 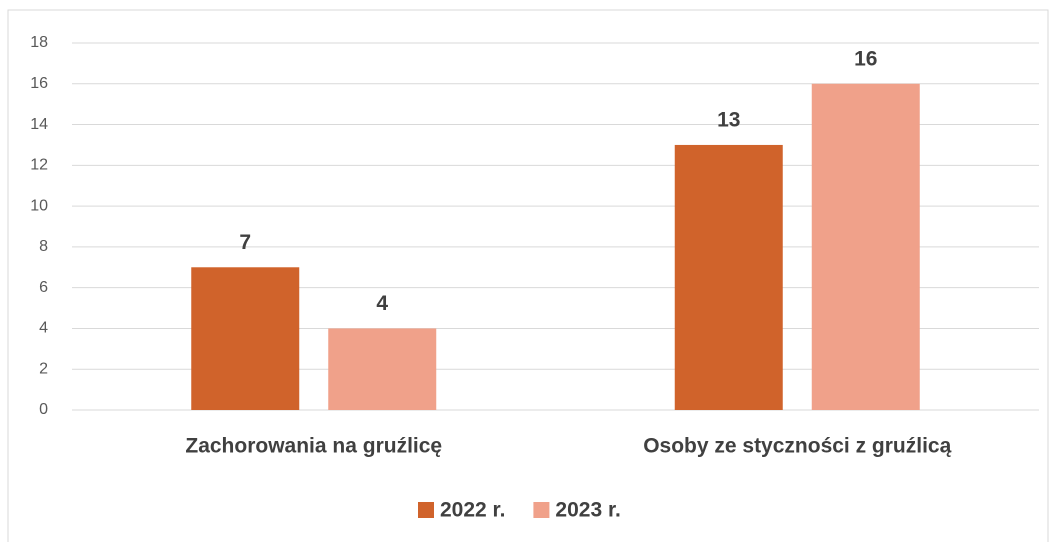 I want to click on y-tick-label: 4, so click(x=43, y=328).